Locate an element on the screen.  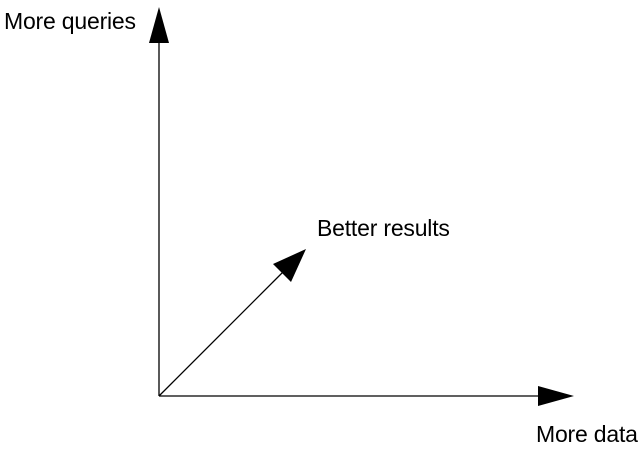
diagonal-arrowhead is located at coordinates (289, 265).